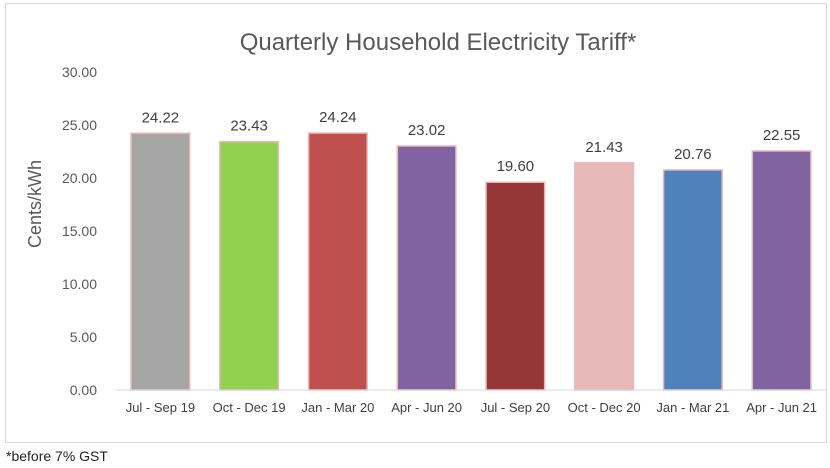 This screenshot has width=830, height=468. What do you see at coordinates (337, 407) in the screenshot?
I see `x-tick-label: Jan - Mar 20` at bounding box center [337, 407].